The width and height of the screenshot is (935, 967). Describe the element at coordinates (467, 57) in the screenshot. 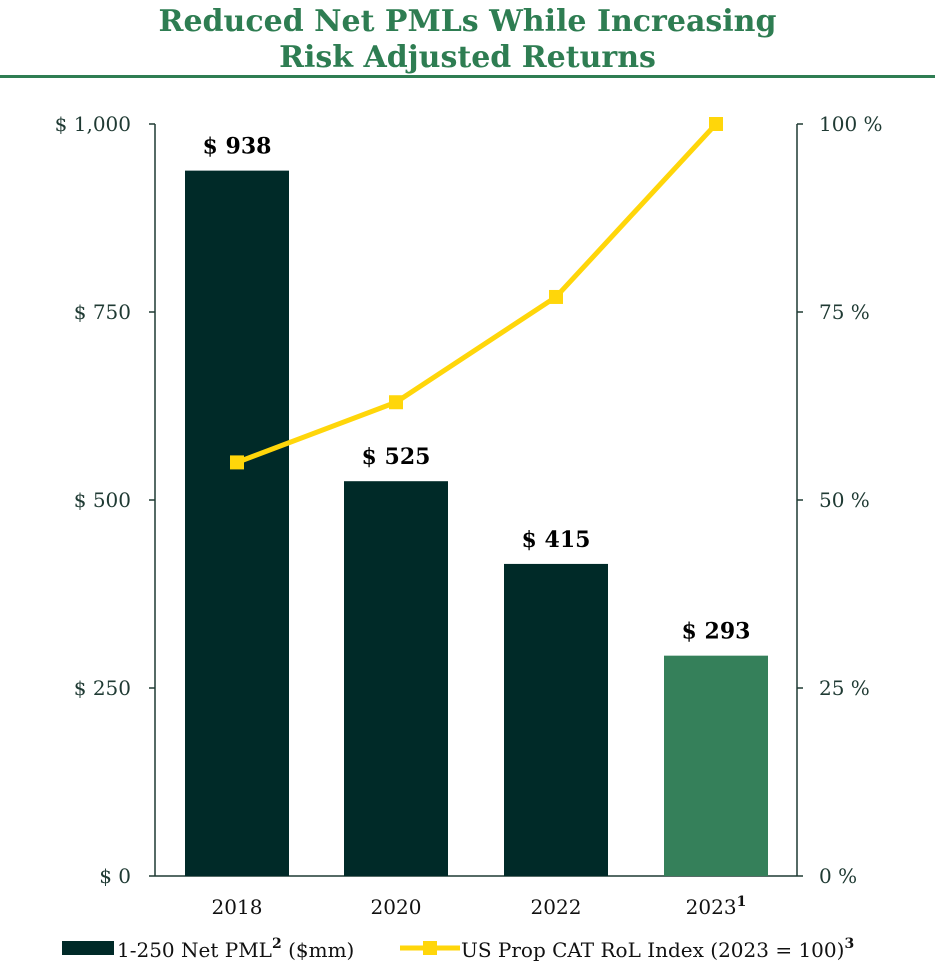

I see `chart-title-line-2: Risk Adjusted Returns` at that location.